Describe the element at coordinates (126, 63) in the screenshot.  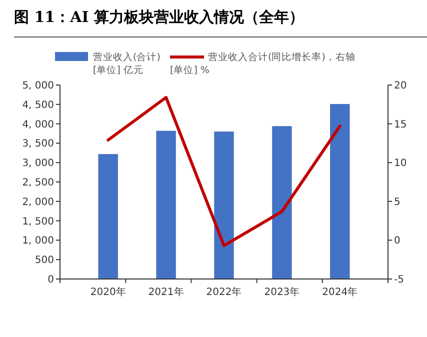
I see `legend-label: 营业收入(合计) [单位] 亿元` at that location.